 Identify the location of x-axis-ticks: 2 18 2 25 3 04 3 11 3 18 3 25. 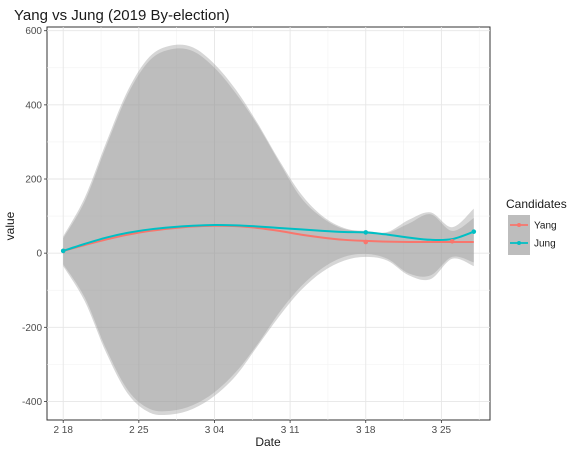
(252, 428).